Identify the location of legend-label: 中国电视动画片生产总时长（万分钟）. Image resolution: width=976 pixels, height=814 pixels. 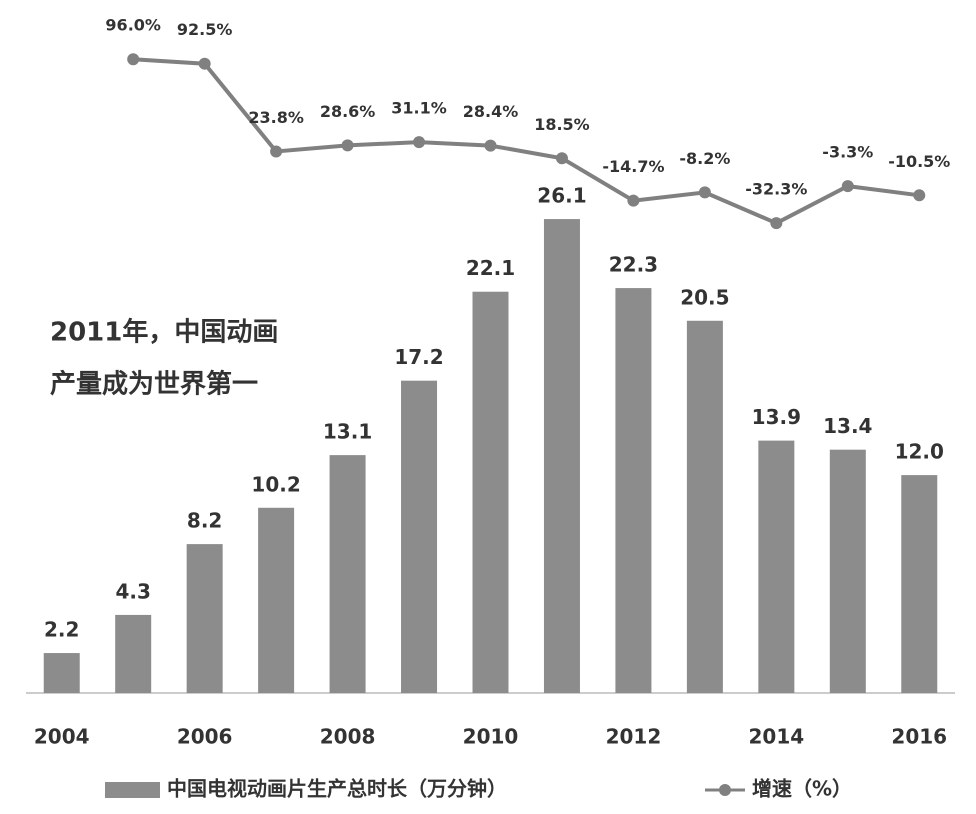
(337, 789).